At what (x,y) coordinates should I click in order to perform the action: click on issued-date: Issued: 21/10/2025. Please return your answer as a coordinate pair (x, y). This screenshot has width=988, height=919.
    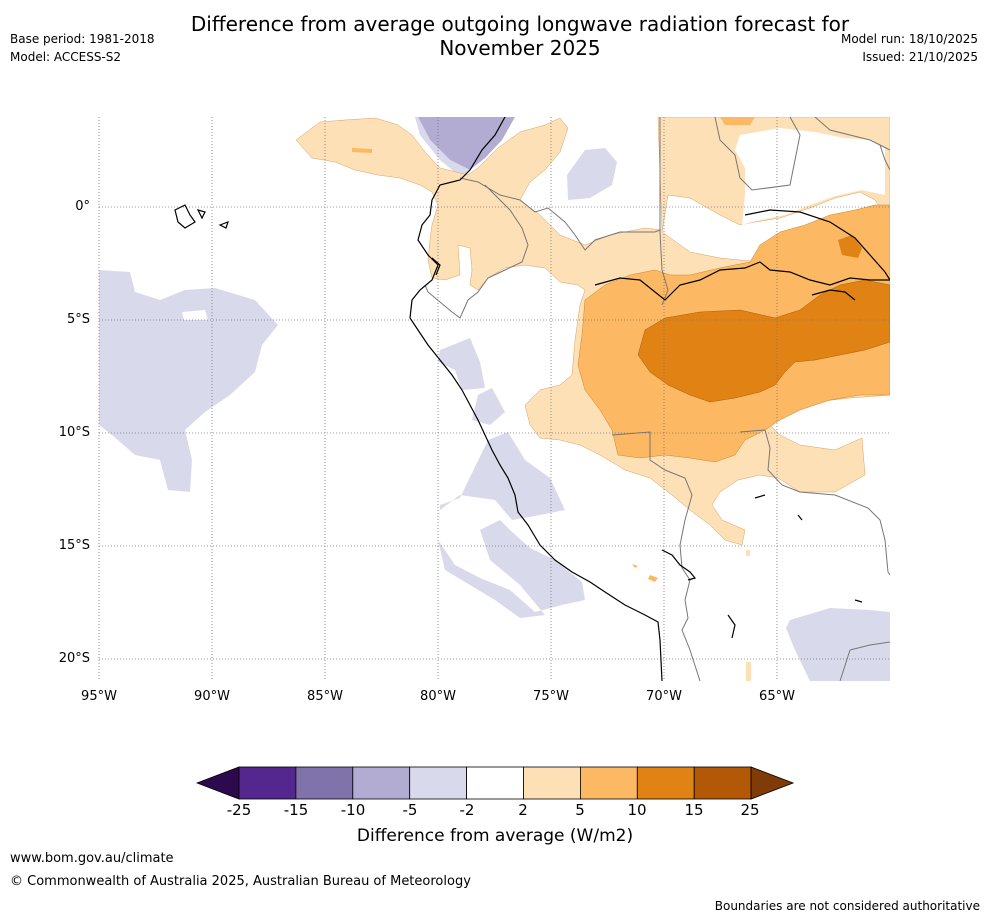
    Looking at the image, I should click on (920, 57).